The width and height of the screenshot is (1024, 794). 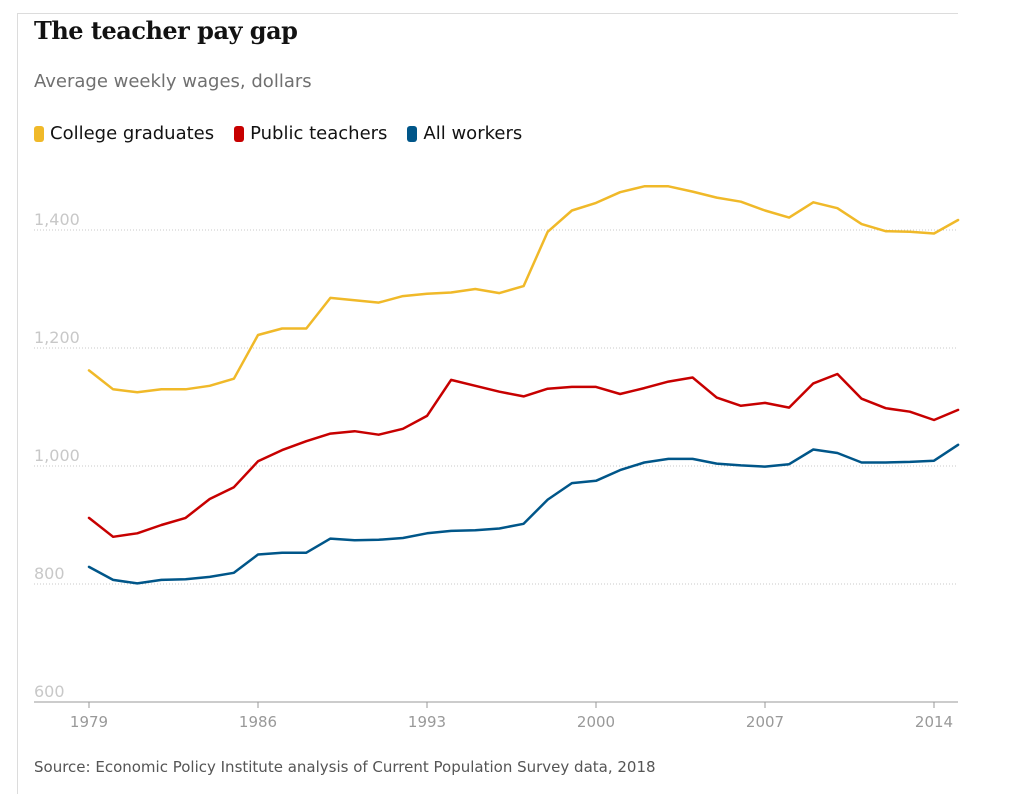 I want to click on legend-label-college-graduates: College graduates, so click(x=132, y=133).